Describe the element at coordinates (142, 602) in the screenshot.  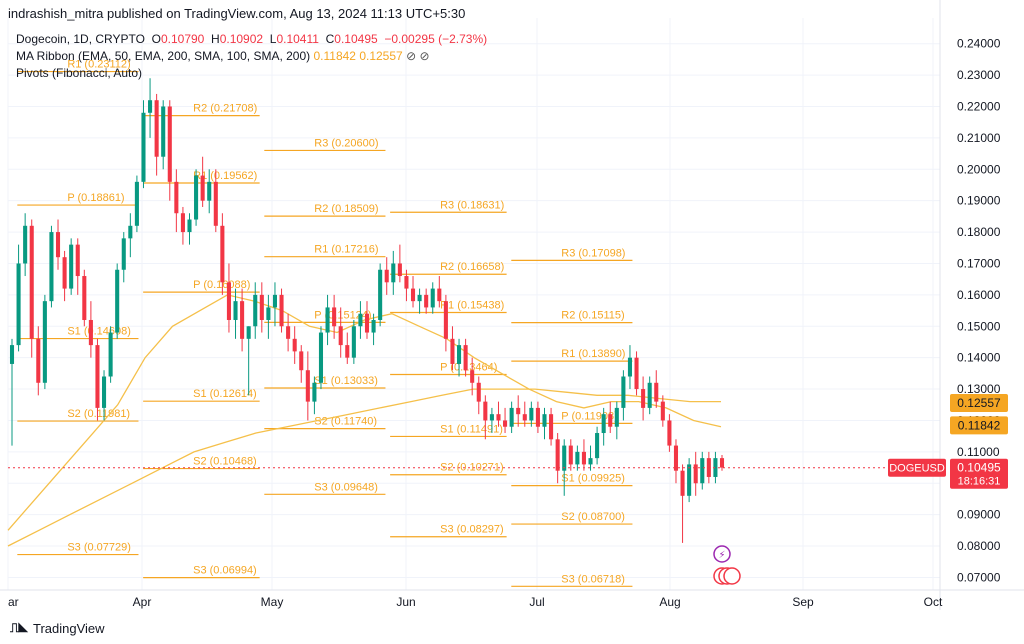
I see `x-tick-label: Apr` at that location.